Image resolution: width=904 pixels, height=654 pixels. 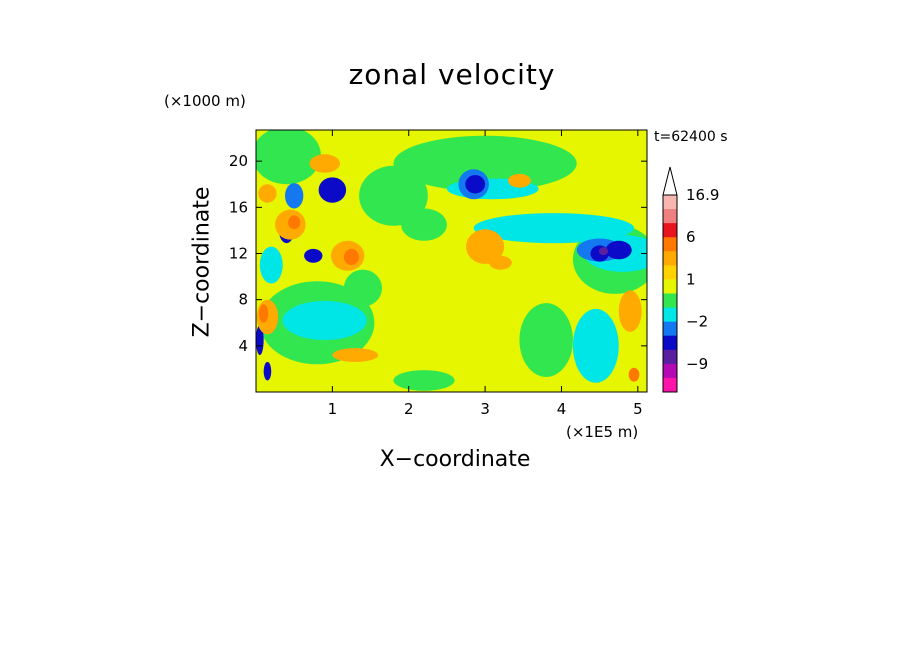 What do you see at coordinates (638, 409) in the screenshot?
I see `x-tick-label: 5` at bounding box center [638, 409].